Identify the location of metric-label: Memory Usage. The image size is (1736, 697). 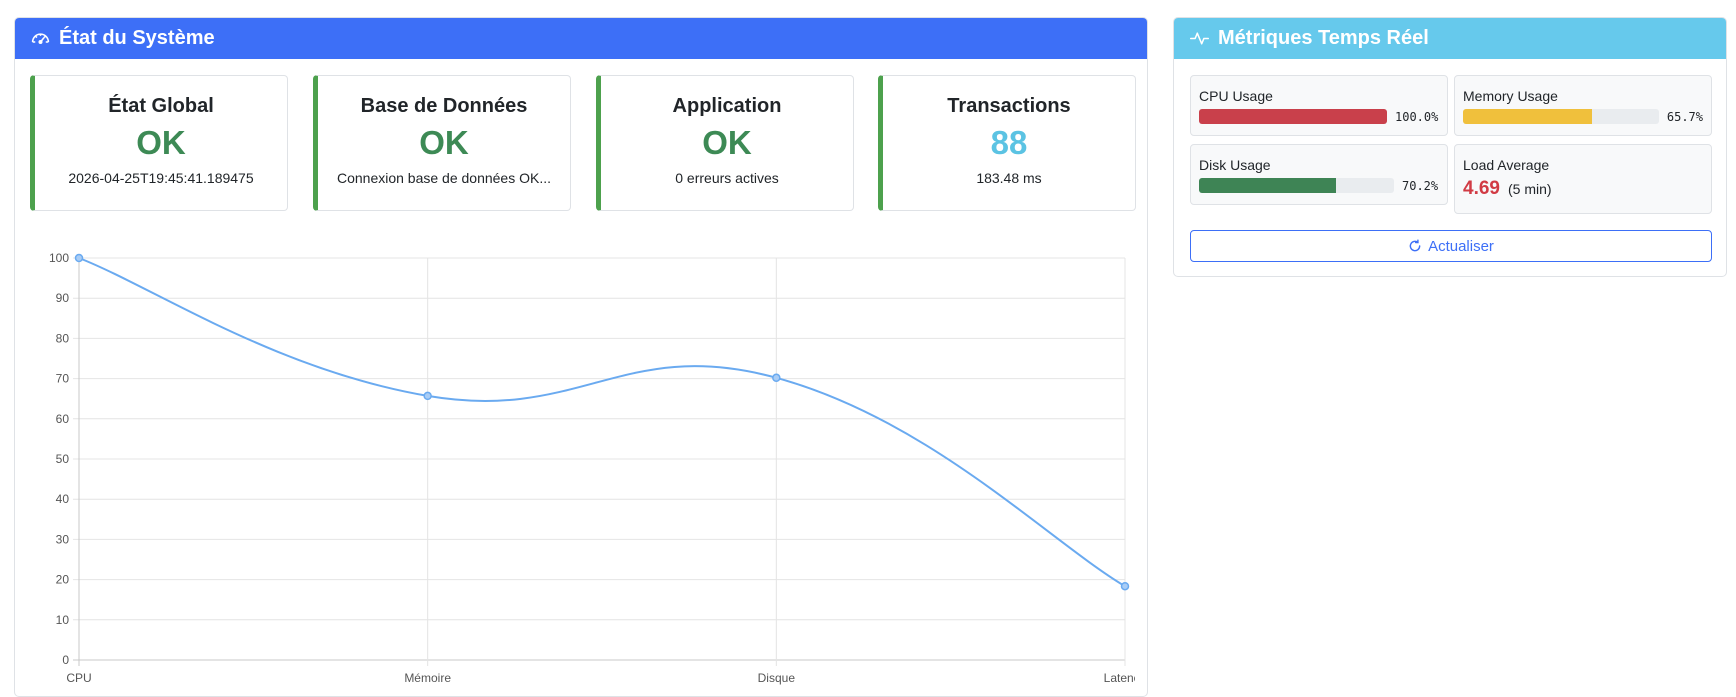
(1510, 96).